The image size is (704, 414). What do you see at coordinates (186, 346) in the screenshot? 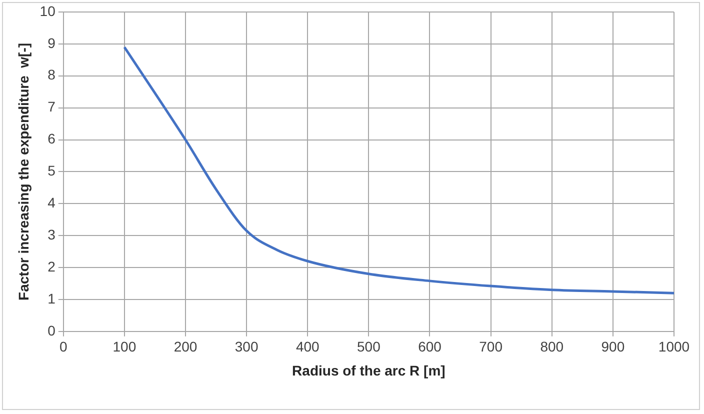
I see `x-tick-label: 200` at bounding box center [186, 346].